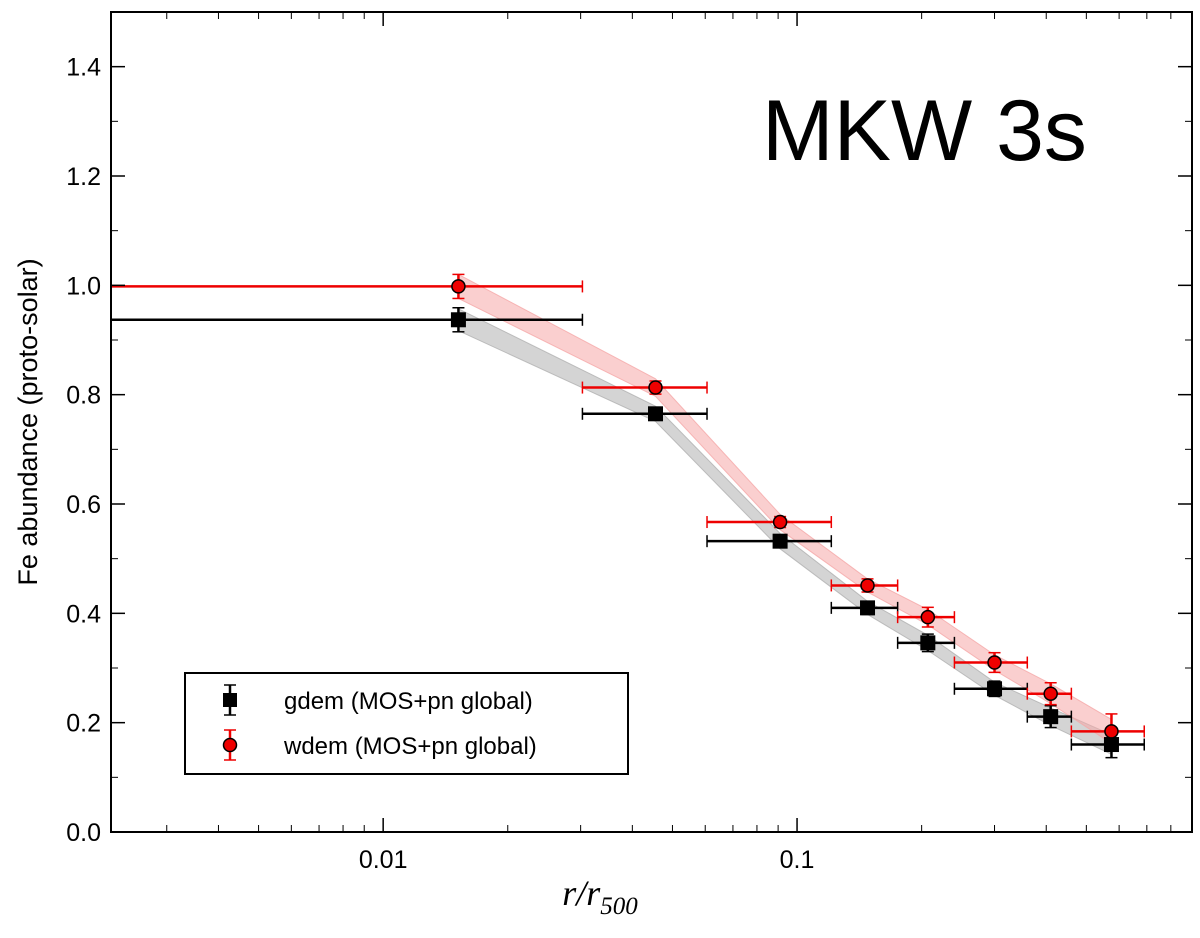 The height and width of the screenshot is (938, 1200). I want to click on x-tick-label: 0.01, so click(383, 860).